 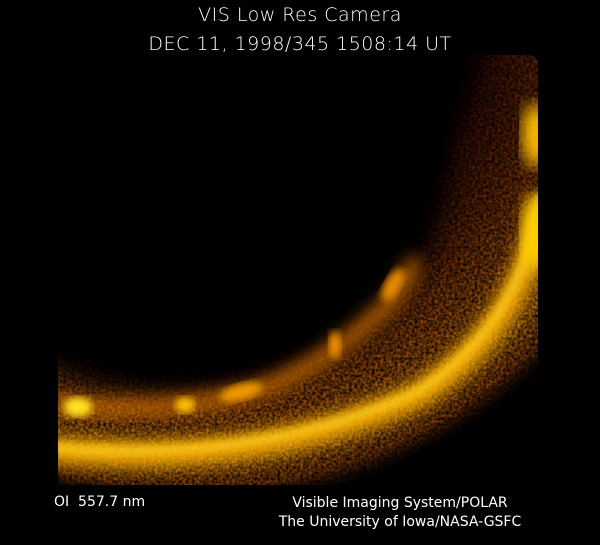 What do you see at coordinates (300, 44) in the screenshot?
I see `image-timestamp: DEC 11, 1998/345 1508:14 UT` at bounding box center [300, 44].